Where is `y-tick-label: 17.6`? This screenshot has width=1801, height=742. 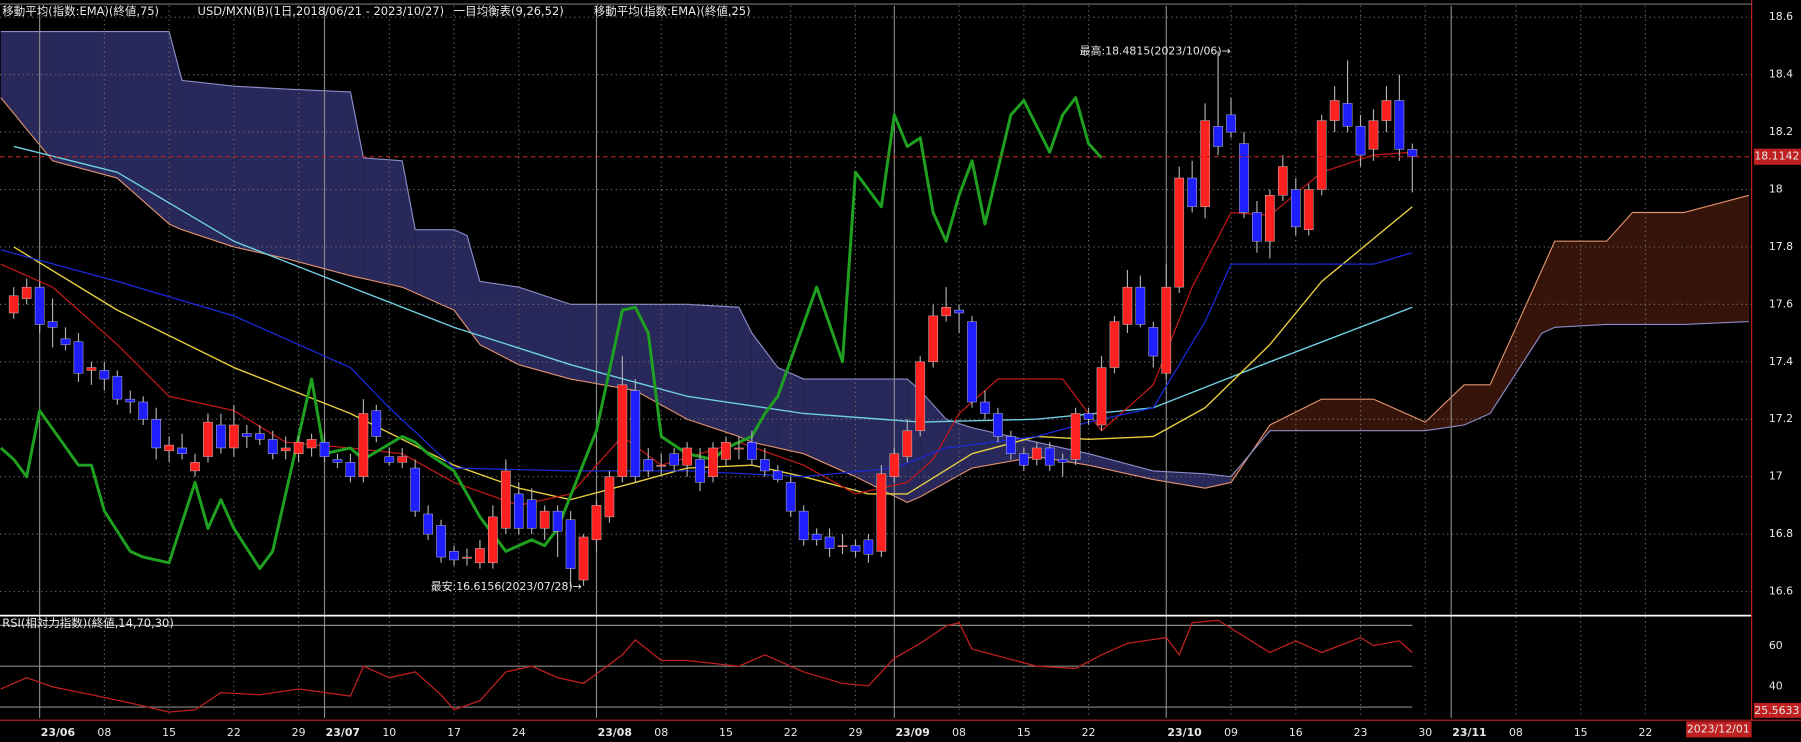 y-tick-label: 17.6 is located at coordinates (1781, 303).